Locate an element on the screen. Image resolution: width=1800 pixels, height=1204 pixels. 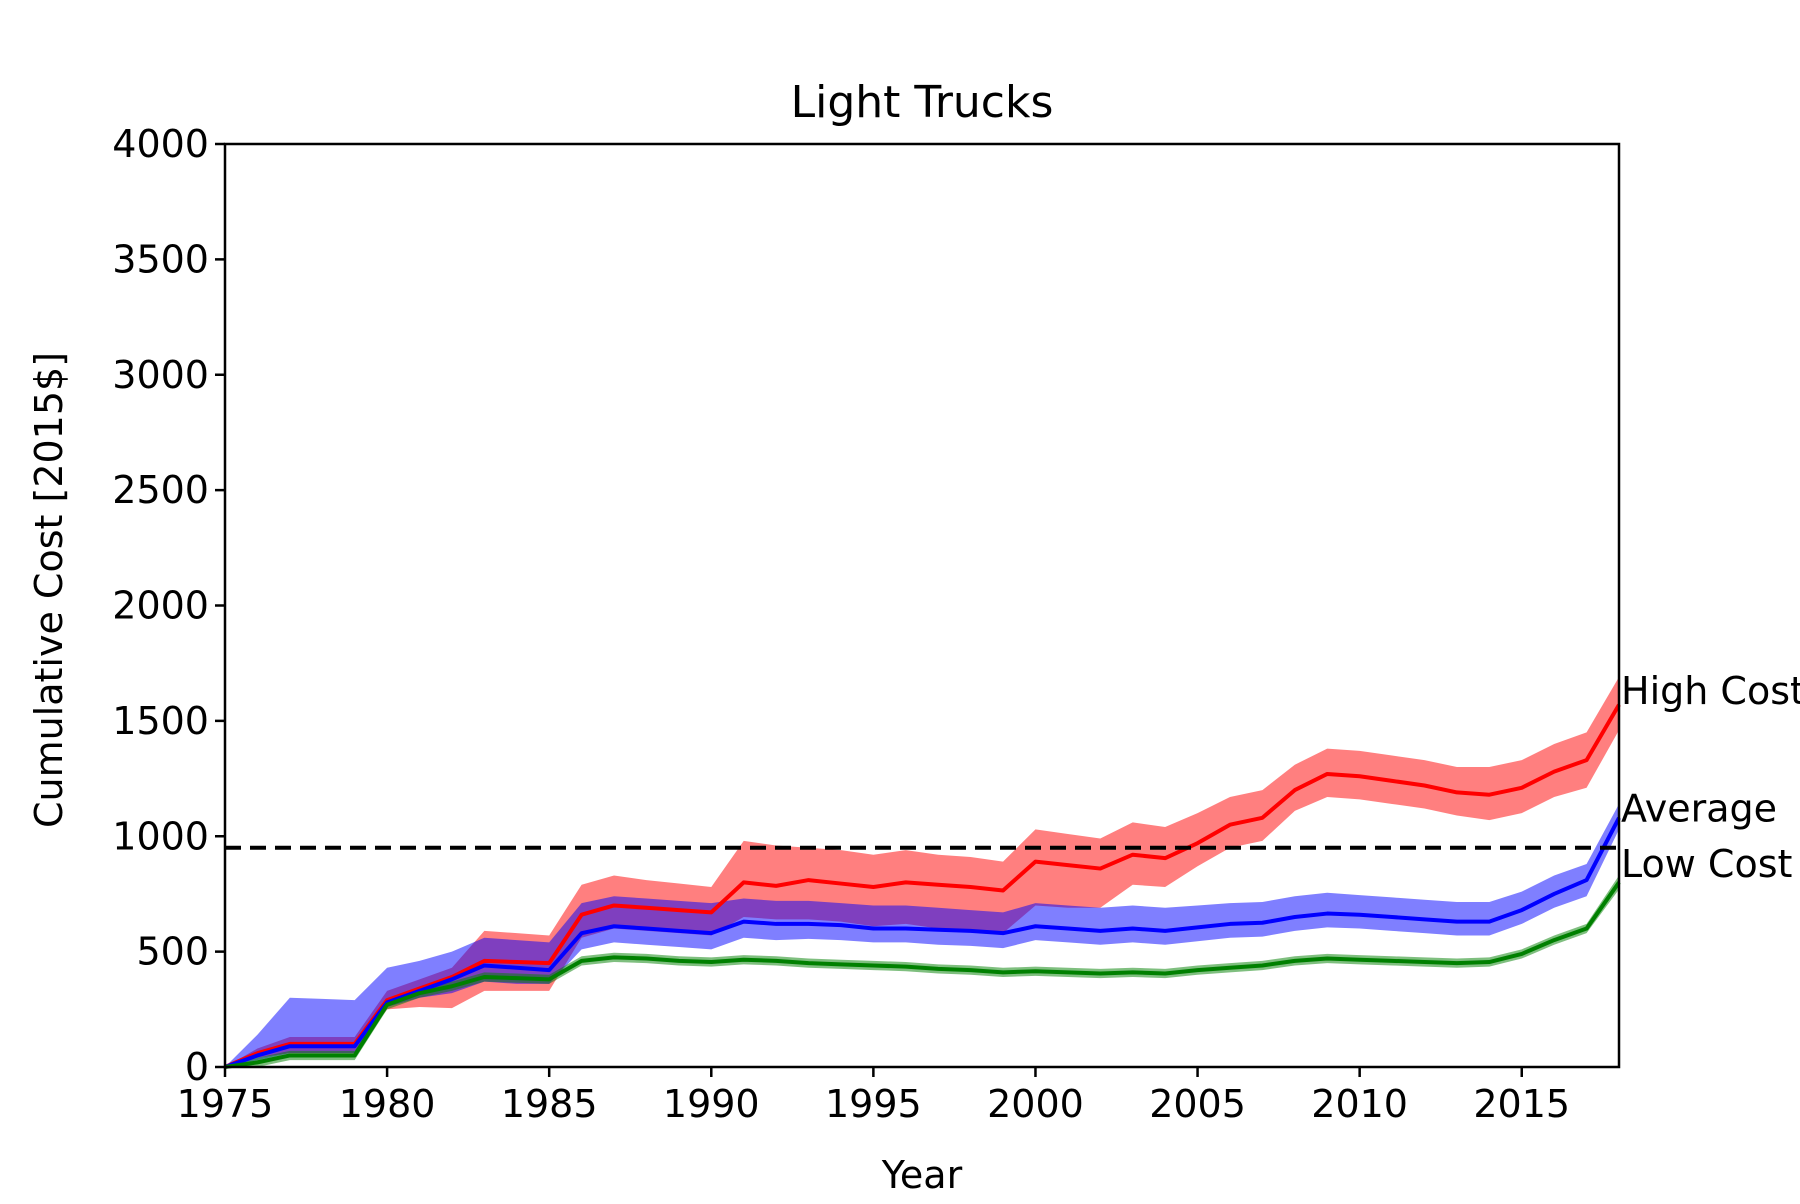
low-cost-line is located at coordinates (922, 975).